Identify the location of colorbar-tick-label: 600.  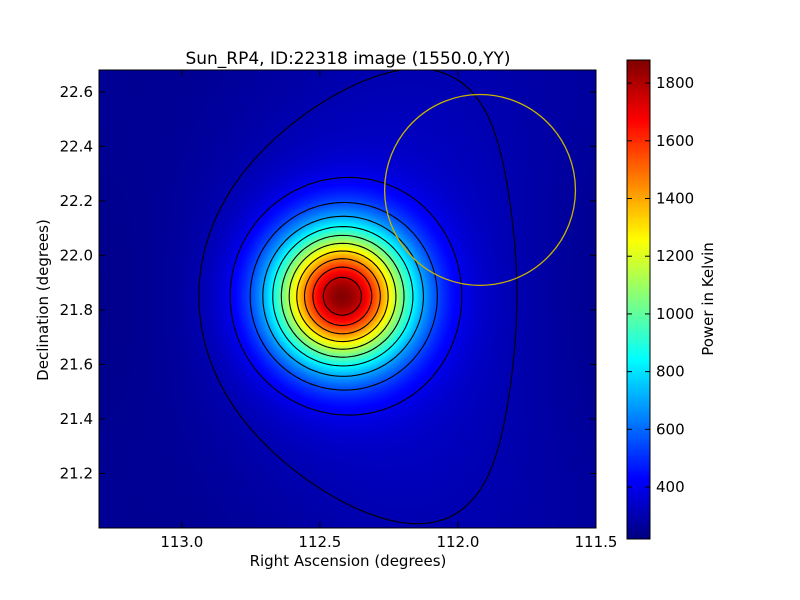
(670, 429).